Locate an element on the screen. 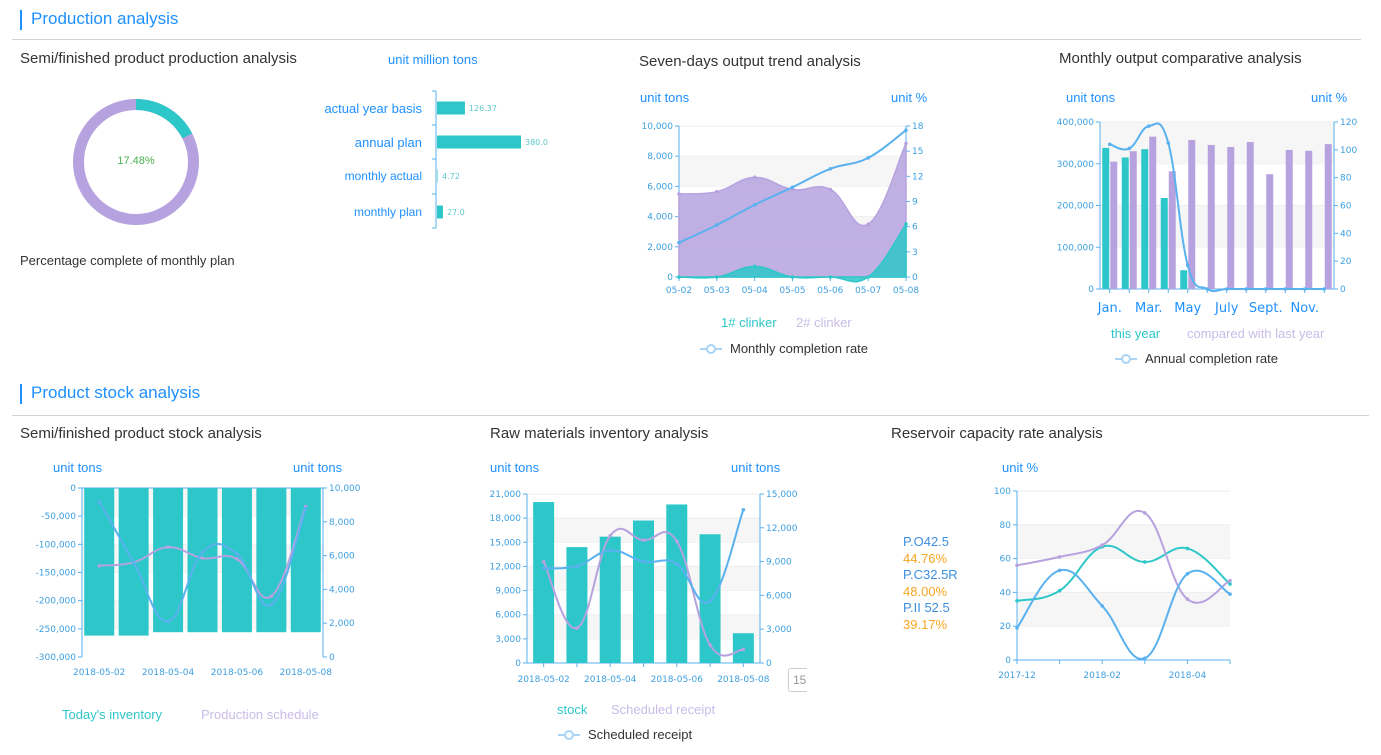 Image resolution: width=1381 pixels, height=755 pixels. y-tick-label: 15,000 is located at coordinates (506, 543).